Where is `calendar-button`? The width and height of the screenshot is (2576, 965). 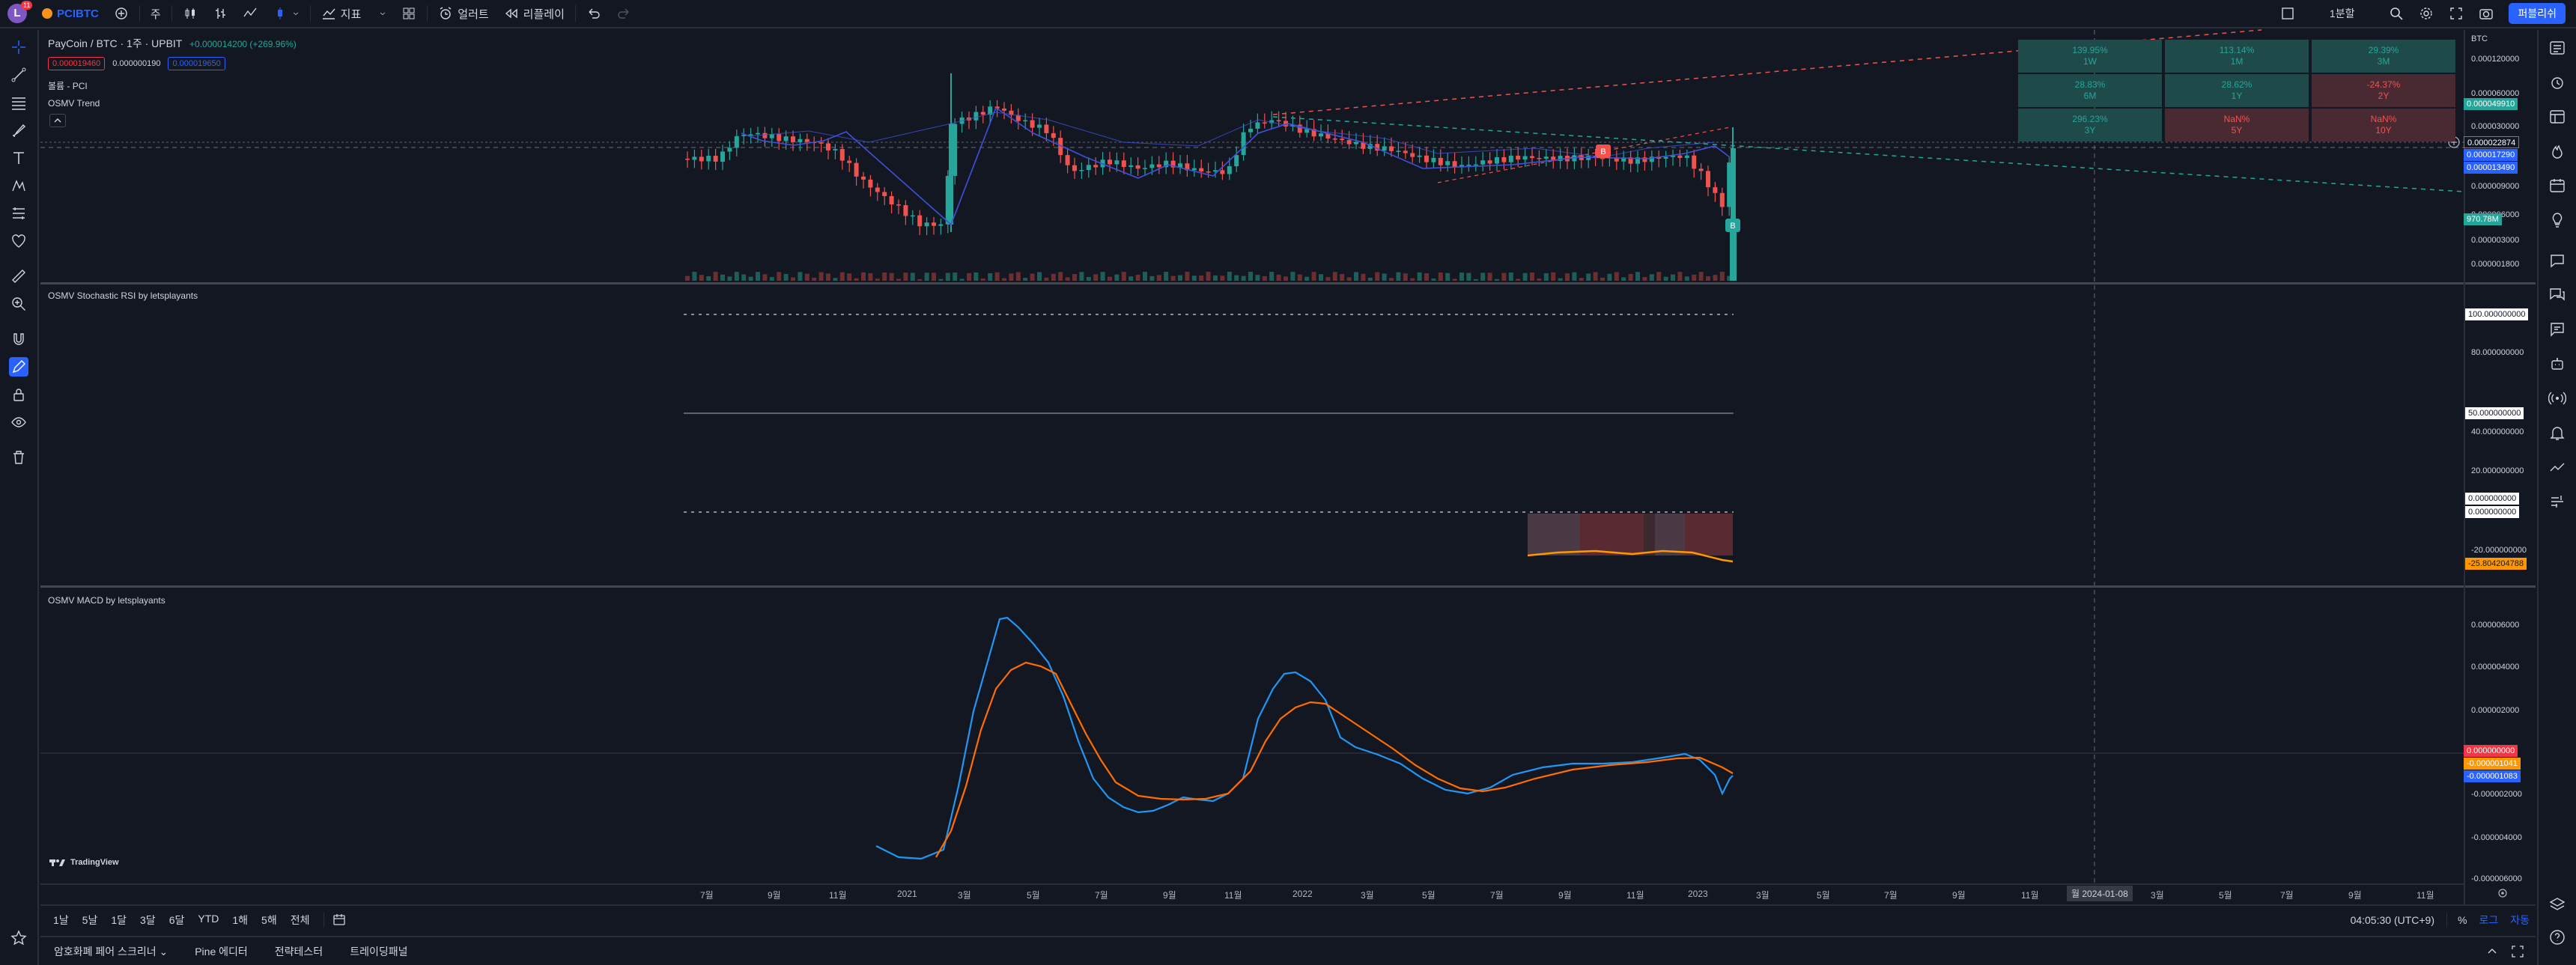 calendar-button is located at coordinates (2558, 186).